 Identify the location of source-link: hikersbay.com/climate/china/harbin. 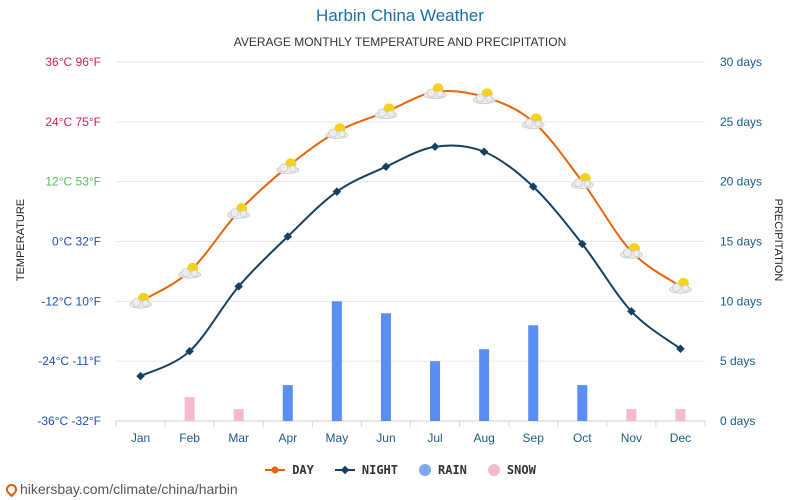
(120, 489).